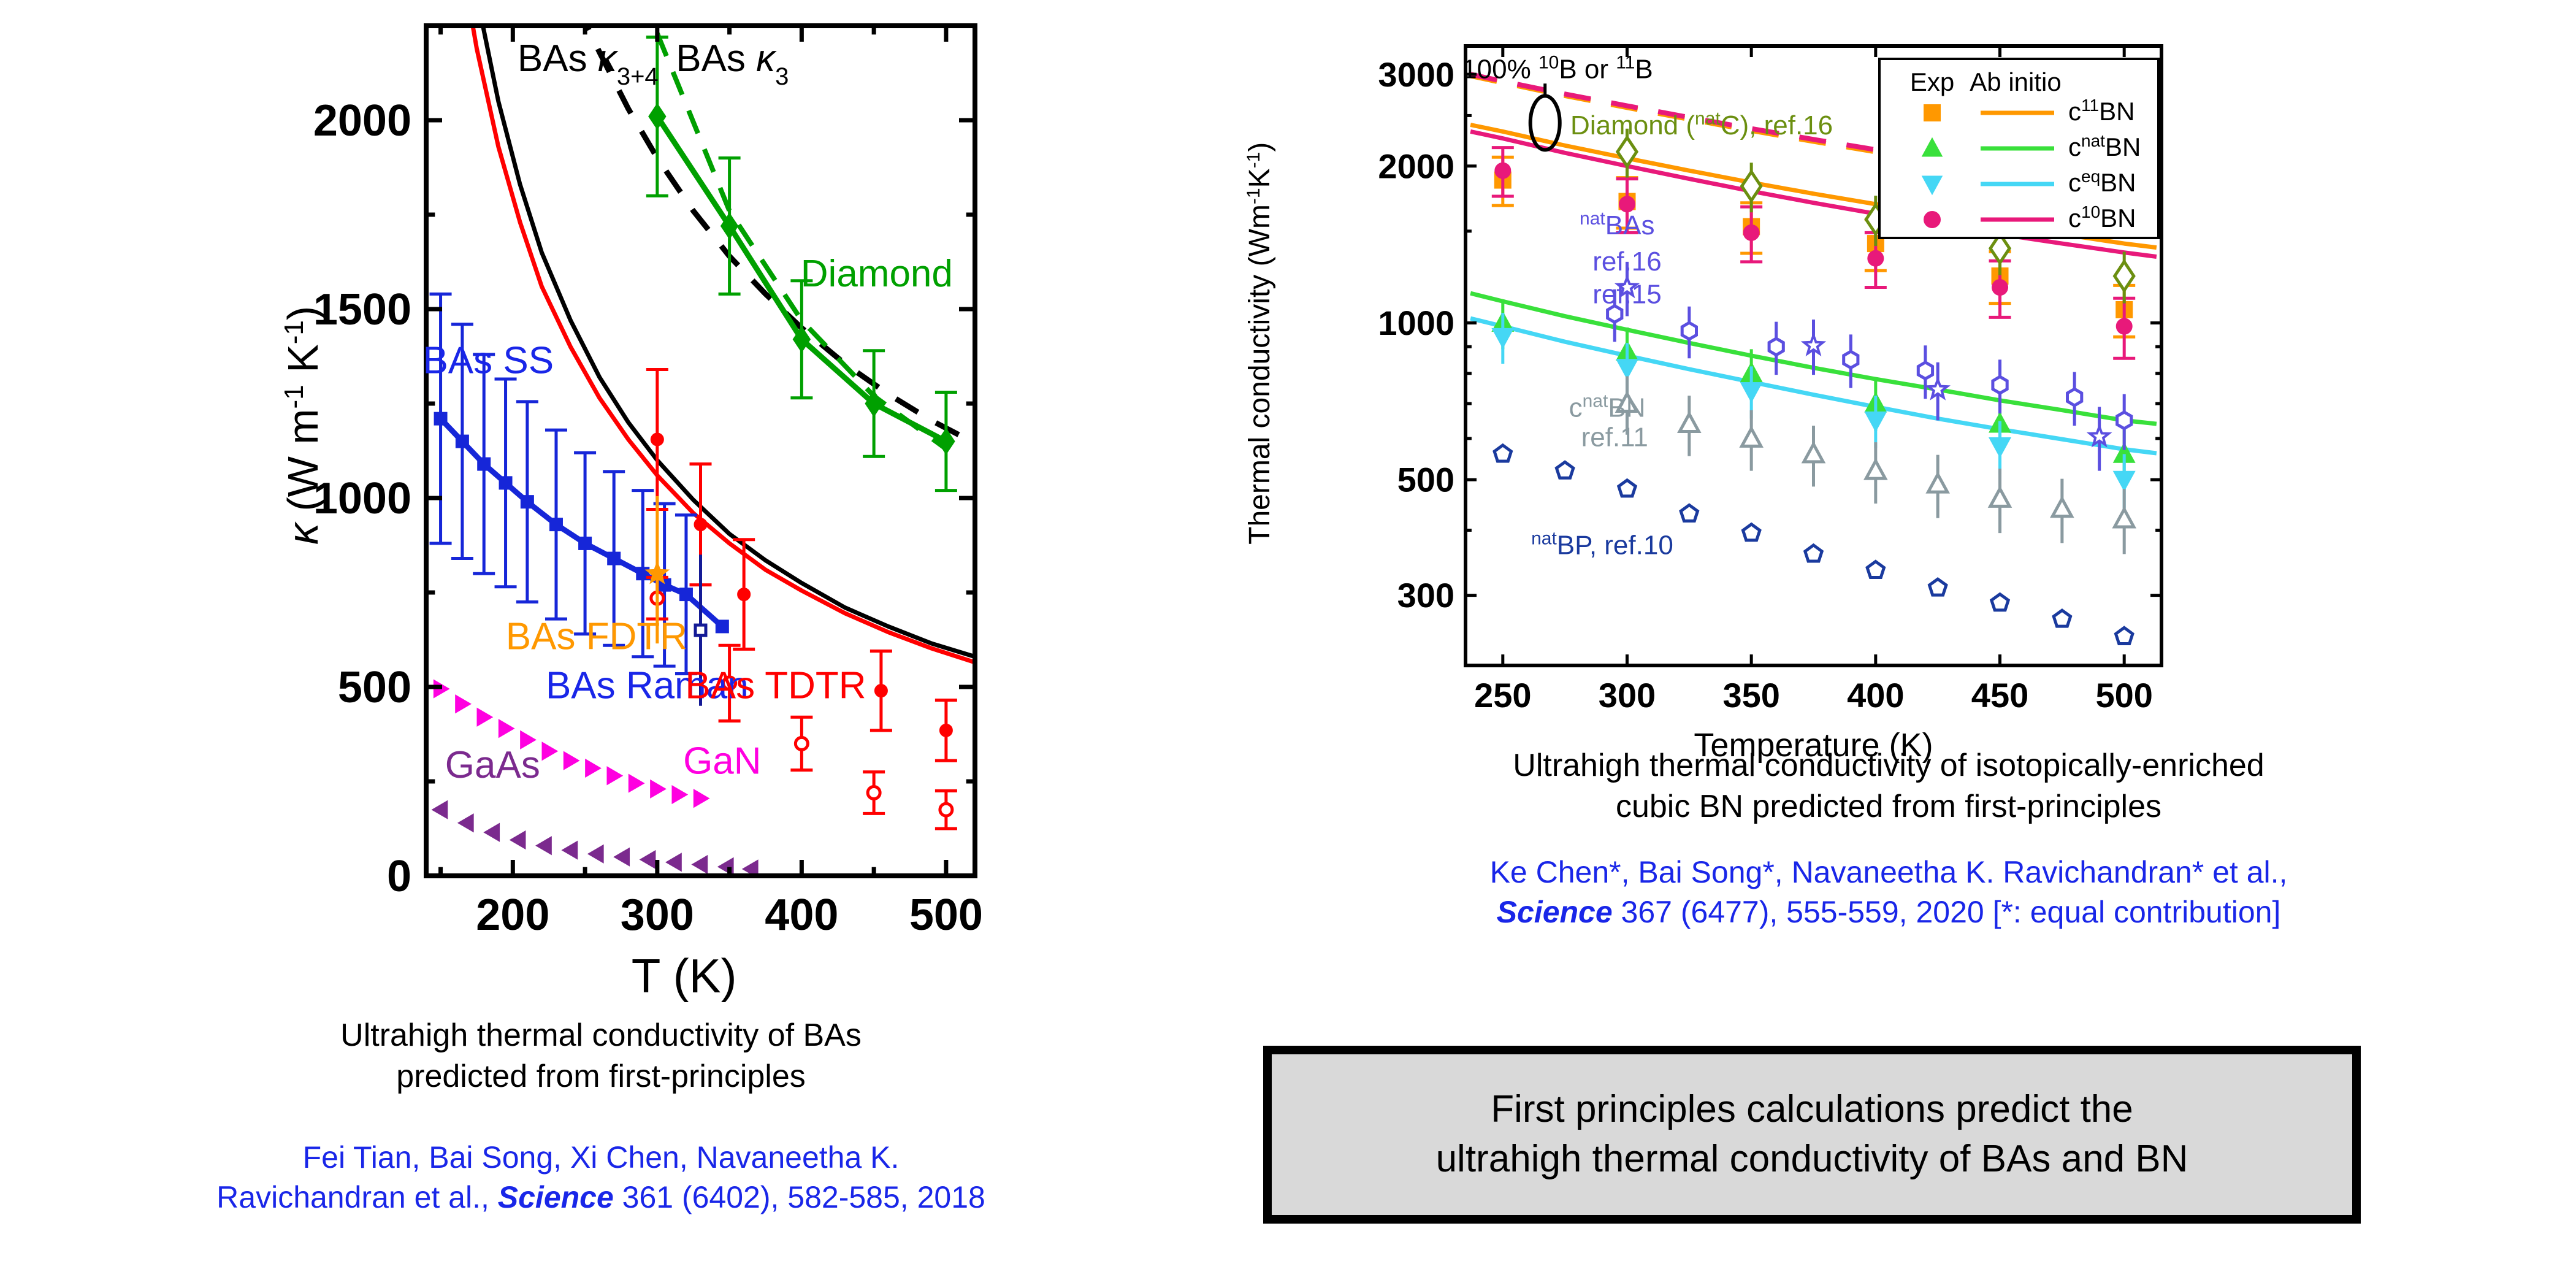 This screenshot has width=2576, height=1288. I want to click on cnatbn-ref11-label: cnatBN, so click(1607, 407).